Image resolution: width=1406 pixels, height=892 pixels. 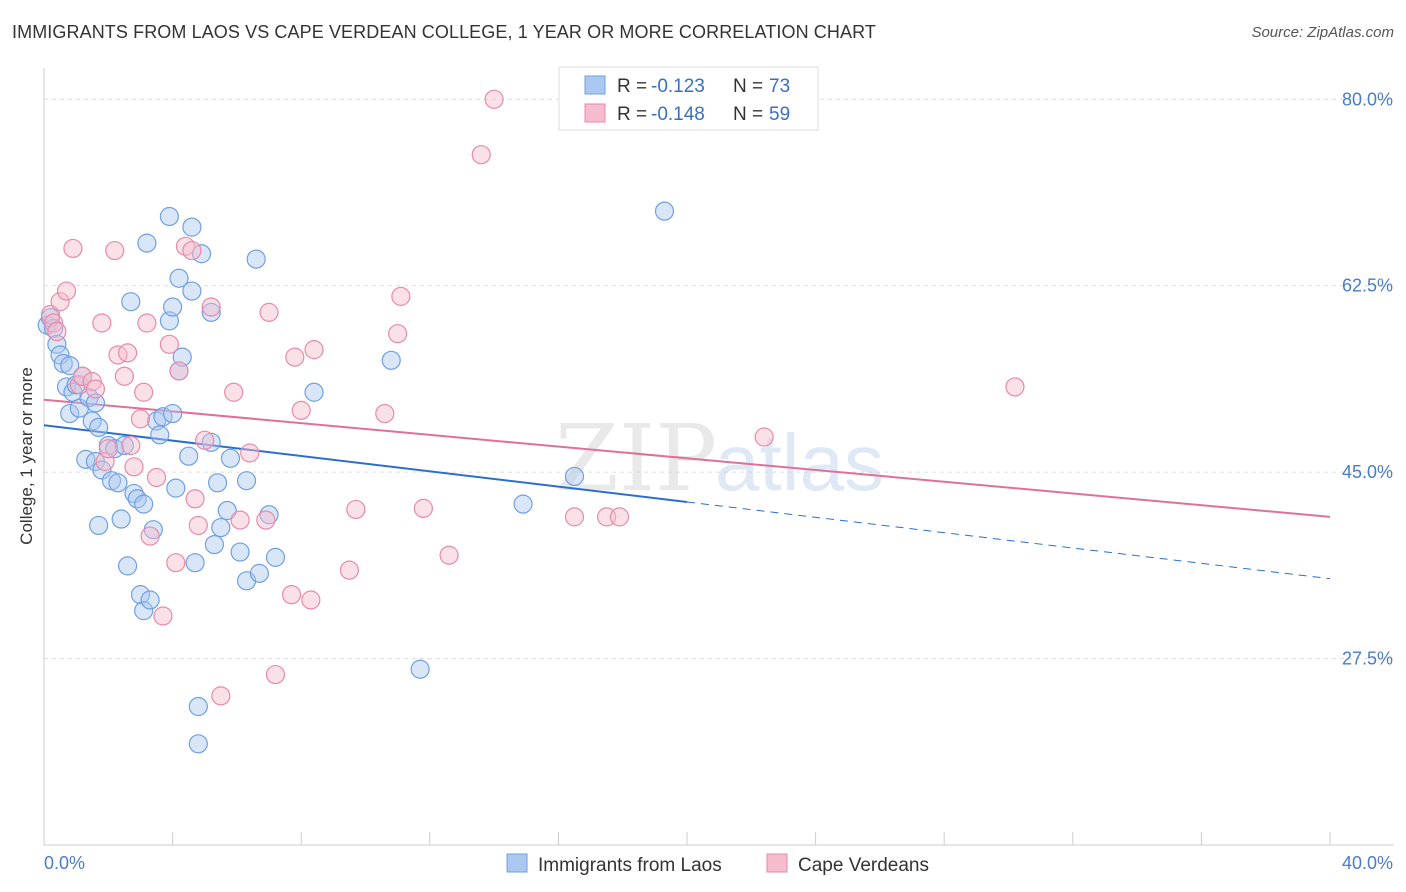 I want to click on bottom-legend-swatch-cape-verdean, so click(x=777, y=863).